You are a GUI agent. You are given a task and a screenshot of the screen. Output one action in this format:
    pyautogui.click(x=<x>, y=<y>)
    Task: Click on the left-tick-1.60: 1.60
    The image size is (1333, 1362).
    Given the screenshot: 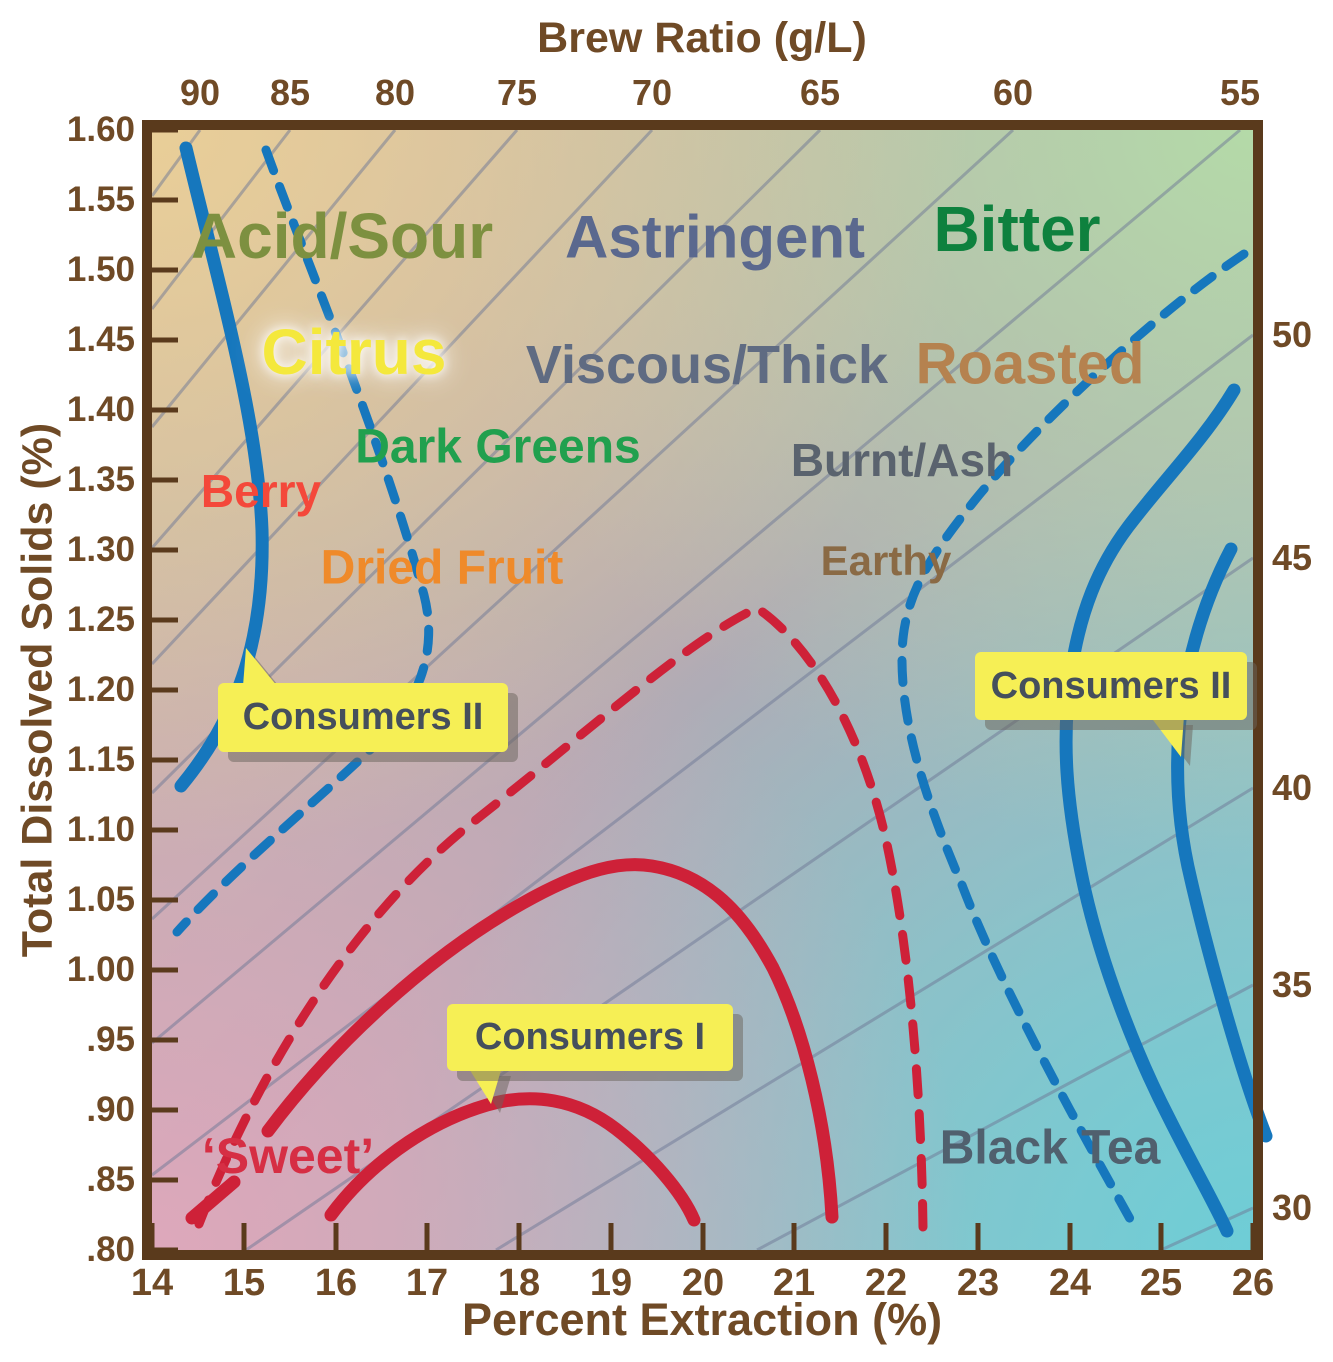 What is the action you would take?
    pyautogui.click(x=100, y=129)
    